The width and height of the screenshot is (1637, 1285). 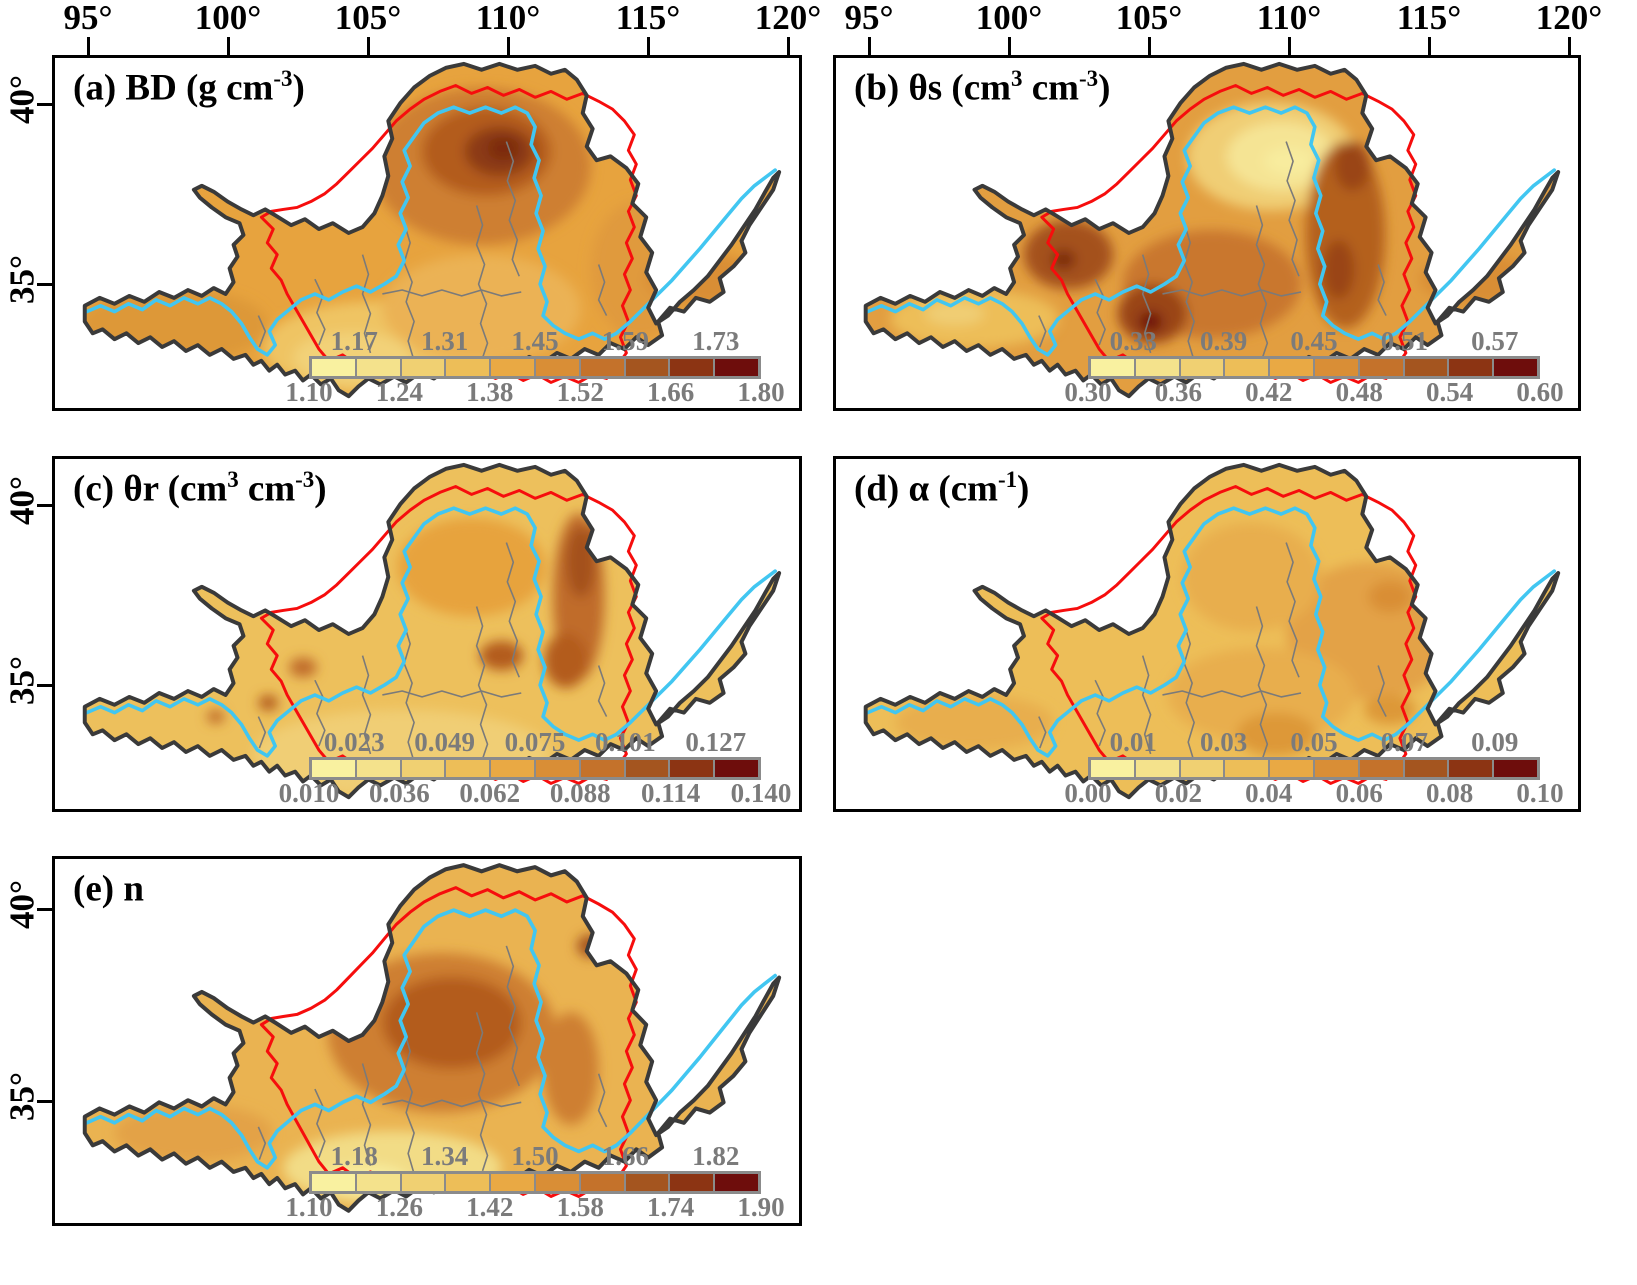 What do you see at coordinates (1269, 793) in the screenshot?
I see `colorbar-bottom-label: 0.04` at bounding box center [1269, 793].